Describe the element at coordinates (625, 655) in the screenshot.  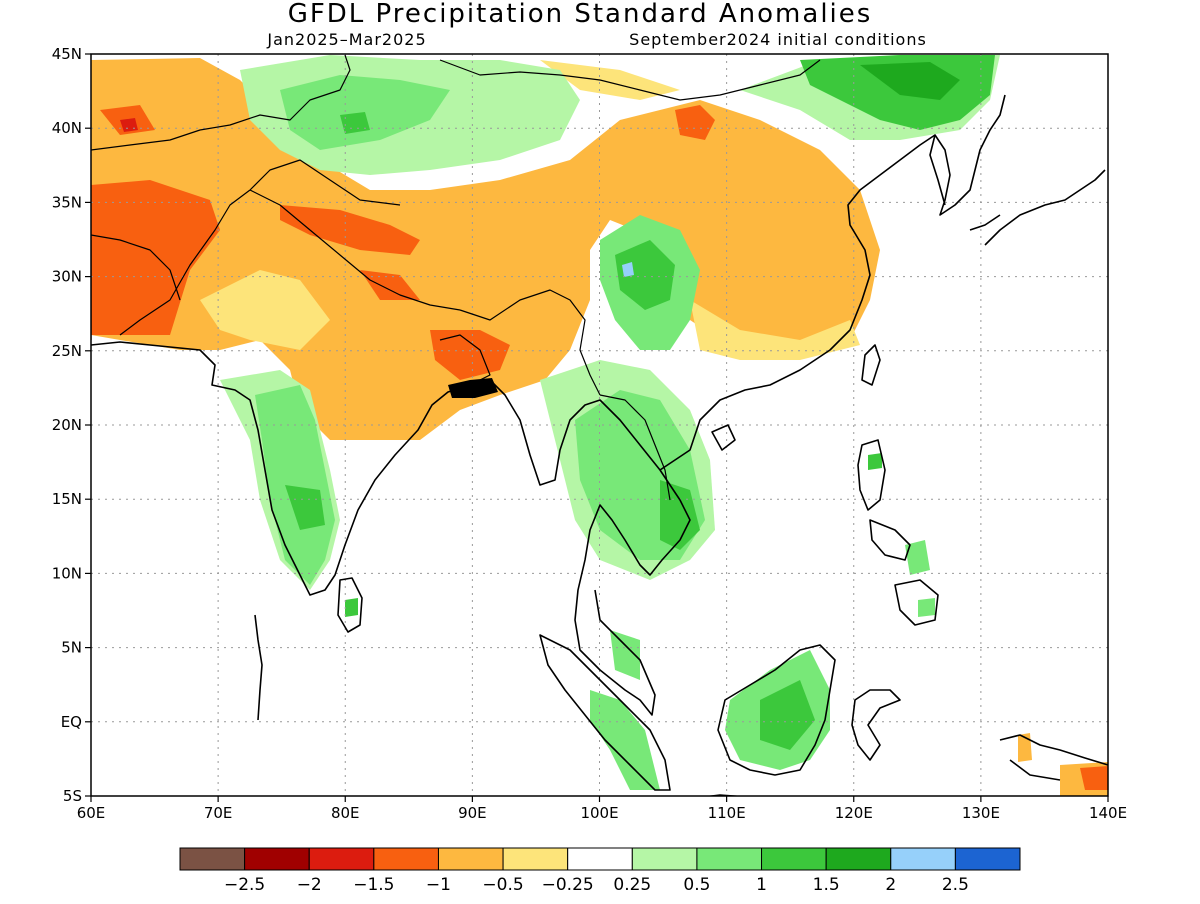
I see `wet-region-malaya` at that location.